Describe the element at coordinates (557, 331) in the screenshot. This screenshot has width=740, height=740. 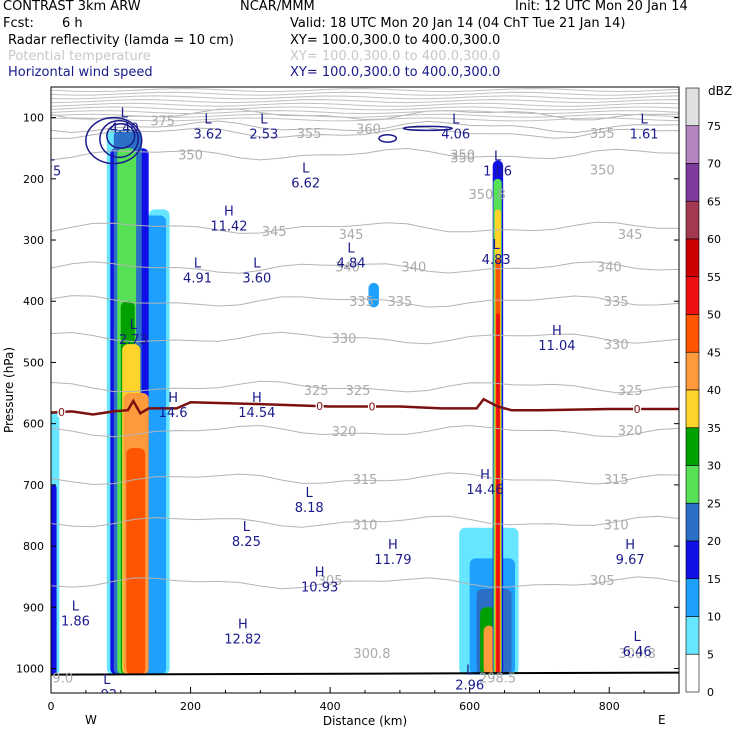
I see `wind-extremum-kind-13: H` at that location.